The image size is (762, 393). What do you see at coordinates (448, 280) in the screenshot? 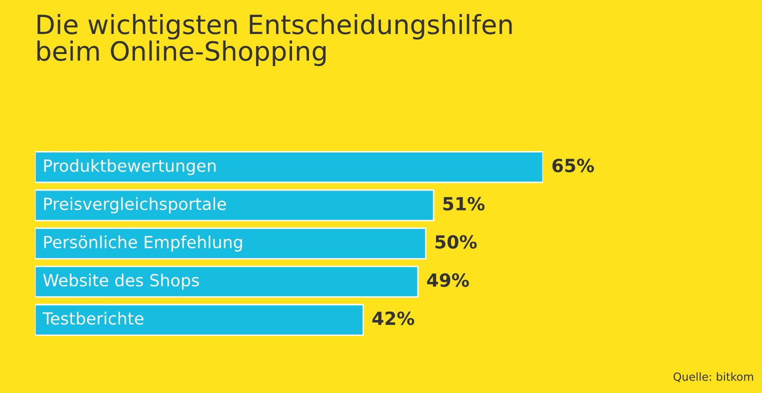
I see `data-label: 49%` at bounding box center [448, 280].